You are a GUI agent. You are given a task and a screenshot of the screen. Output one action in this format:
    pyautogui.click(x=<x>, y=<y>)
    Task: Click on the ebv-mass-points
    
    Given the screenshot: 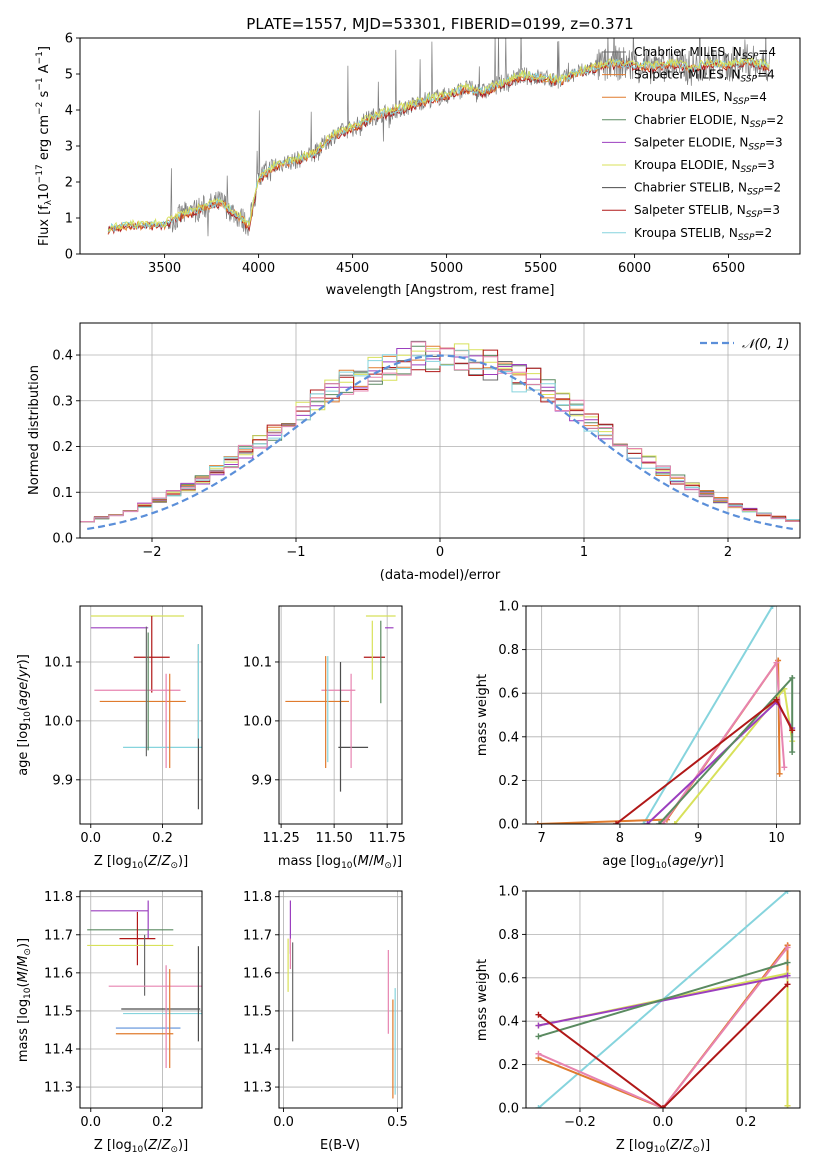 What is the action you would take?
    pyautogui.click(x=341, y=999)
    